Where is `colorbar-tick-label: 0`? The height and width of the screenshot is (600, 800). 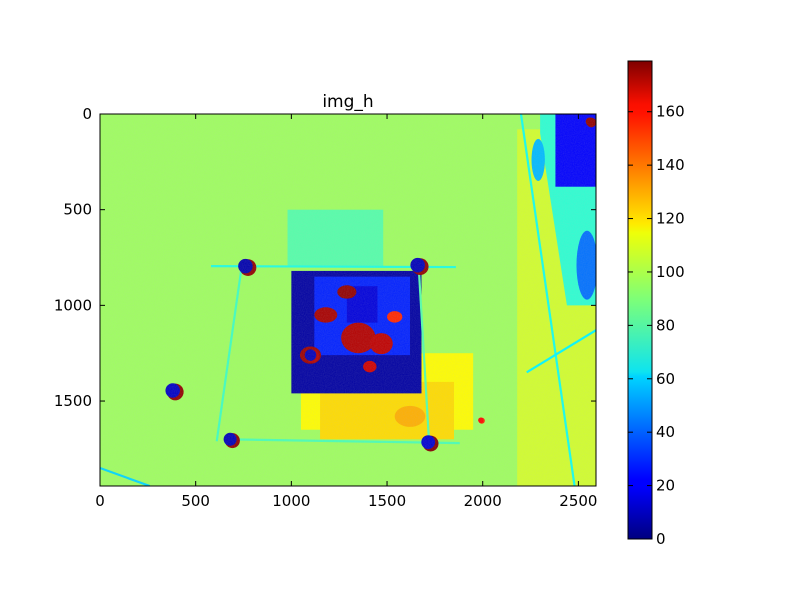 colorbar-tick-label: 0 is located at coordinates (661, 539).